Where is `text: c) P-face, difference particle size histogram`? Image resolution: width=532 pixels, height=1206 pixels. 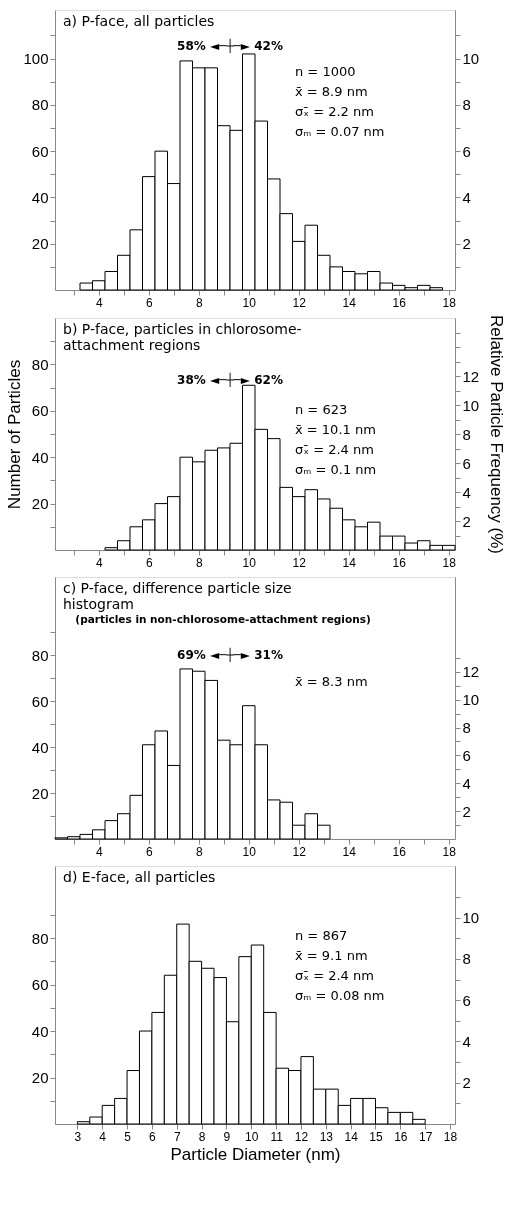
text: c) P-face, difference particle size histogram is located at coordinates (177, 596).